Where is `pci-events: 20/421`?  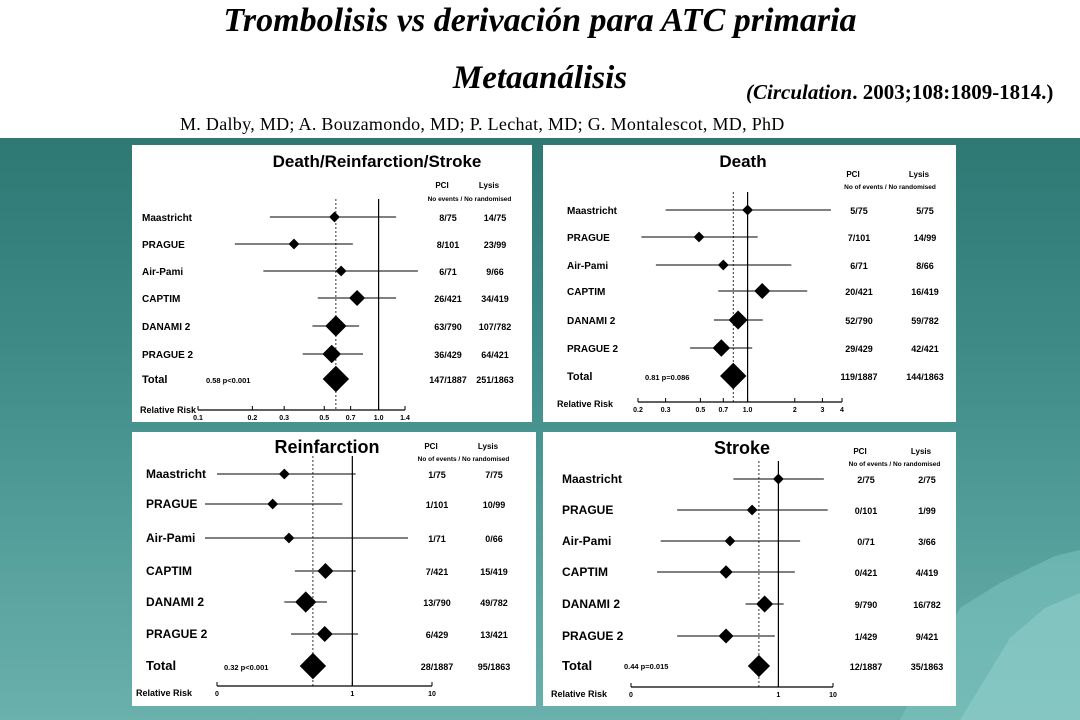 pci-events: 20/421 is located at coordinates (859, 292).